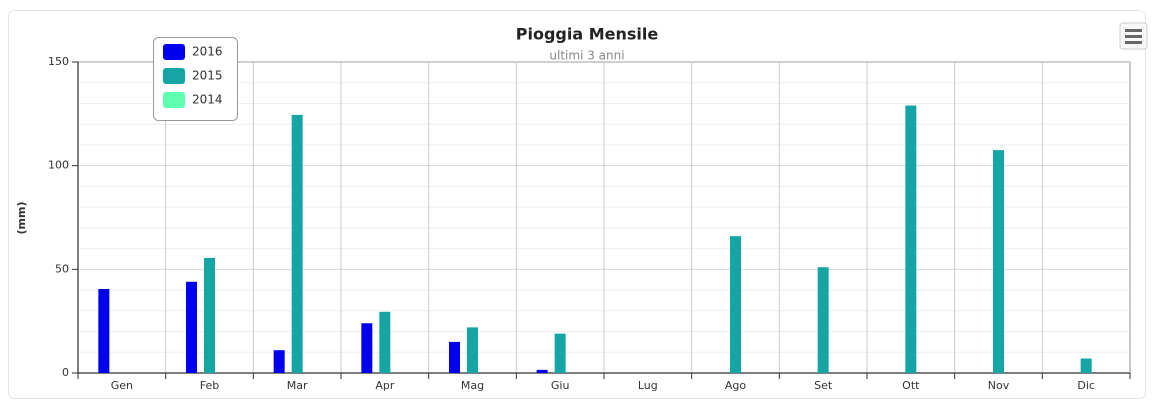  What do you see at coordinates (207, 76) in the screenshot?
I see `legend-label: 2015` at bounding box center [207, 76].